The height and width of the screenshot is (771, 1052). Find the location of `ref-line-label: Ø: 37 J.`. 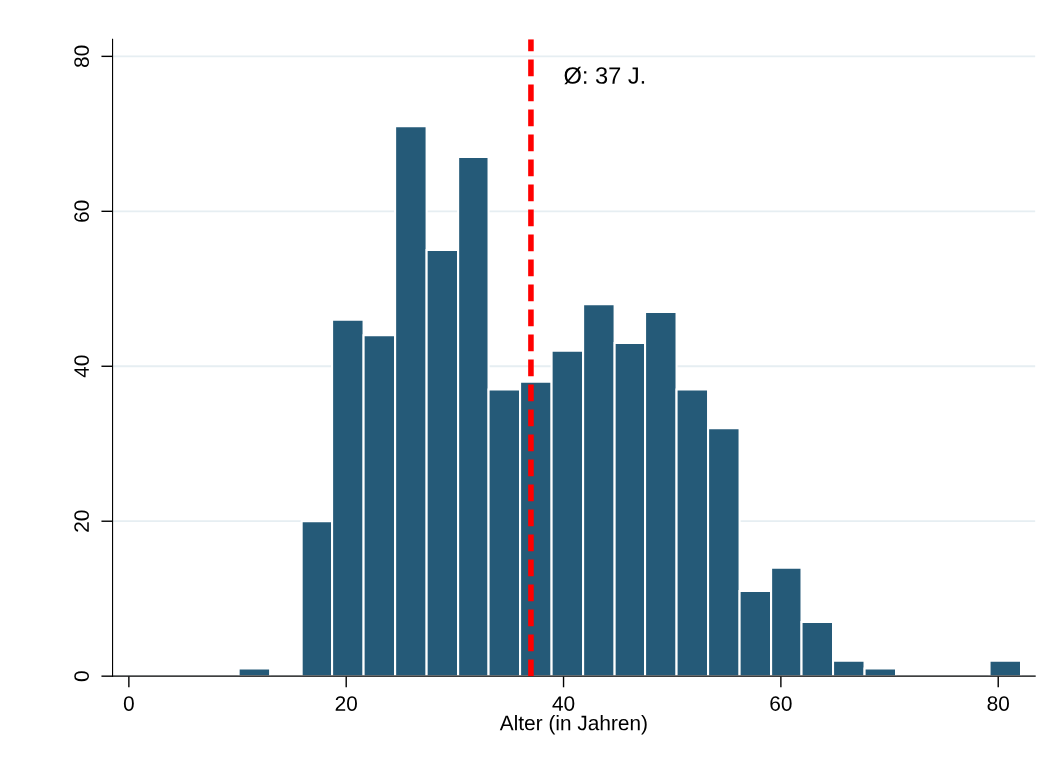

ref-line-label: Ø: 37 J. is located at coordinates (604, 75).